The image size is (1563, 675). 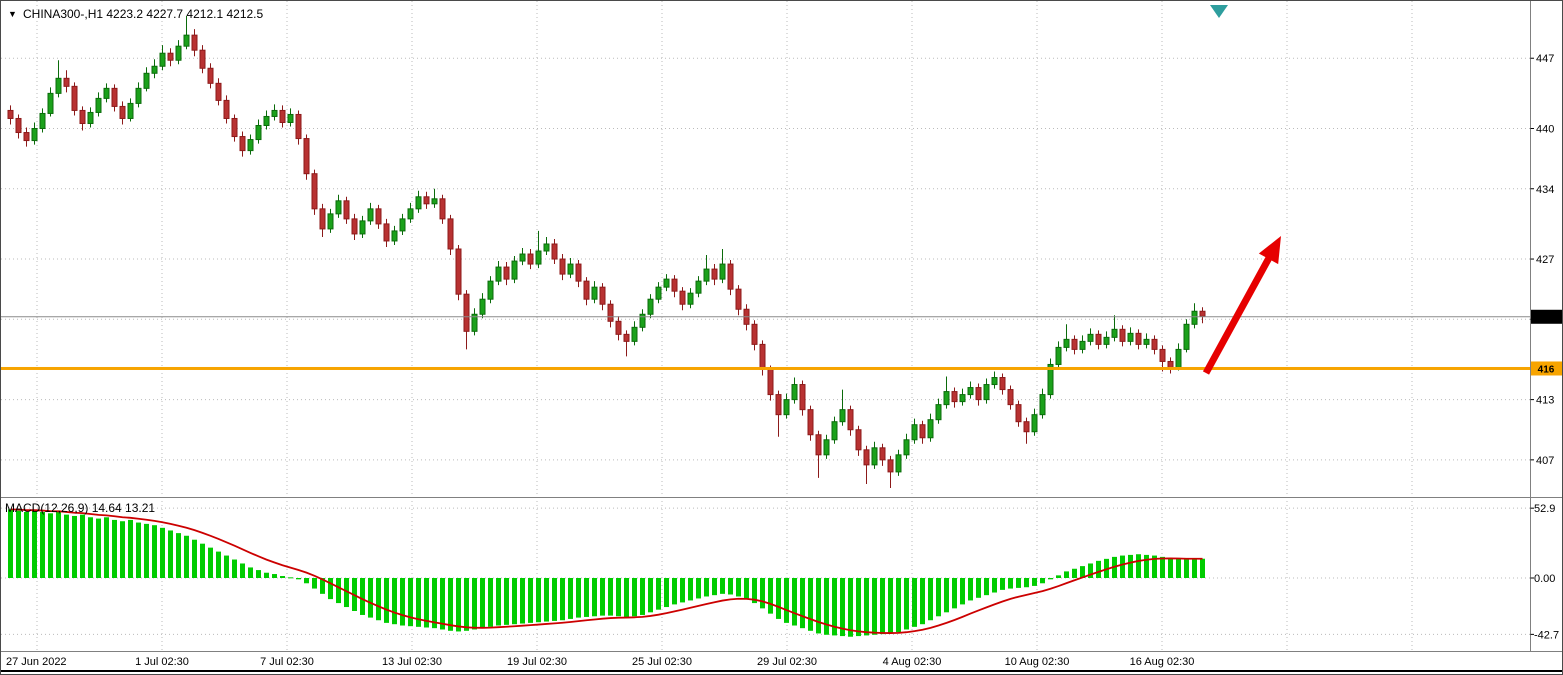 What do you see at coordinates (1546, 316) in the screenshot?
I see `current-price-tag` at bounding box center [1546, 316].